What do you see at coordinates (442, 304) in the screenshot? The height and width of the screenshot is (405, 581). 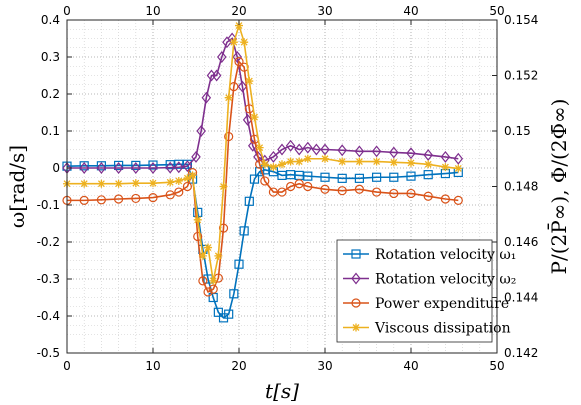 I see `legend-label: Power expenditure` at bounding box center [442, 304].